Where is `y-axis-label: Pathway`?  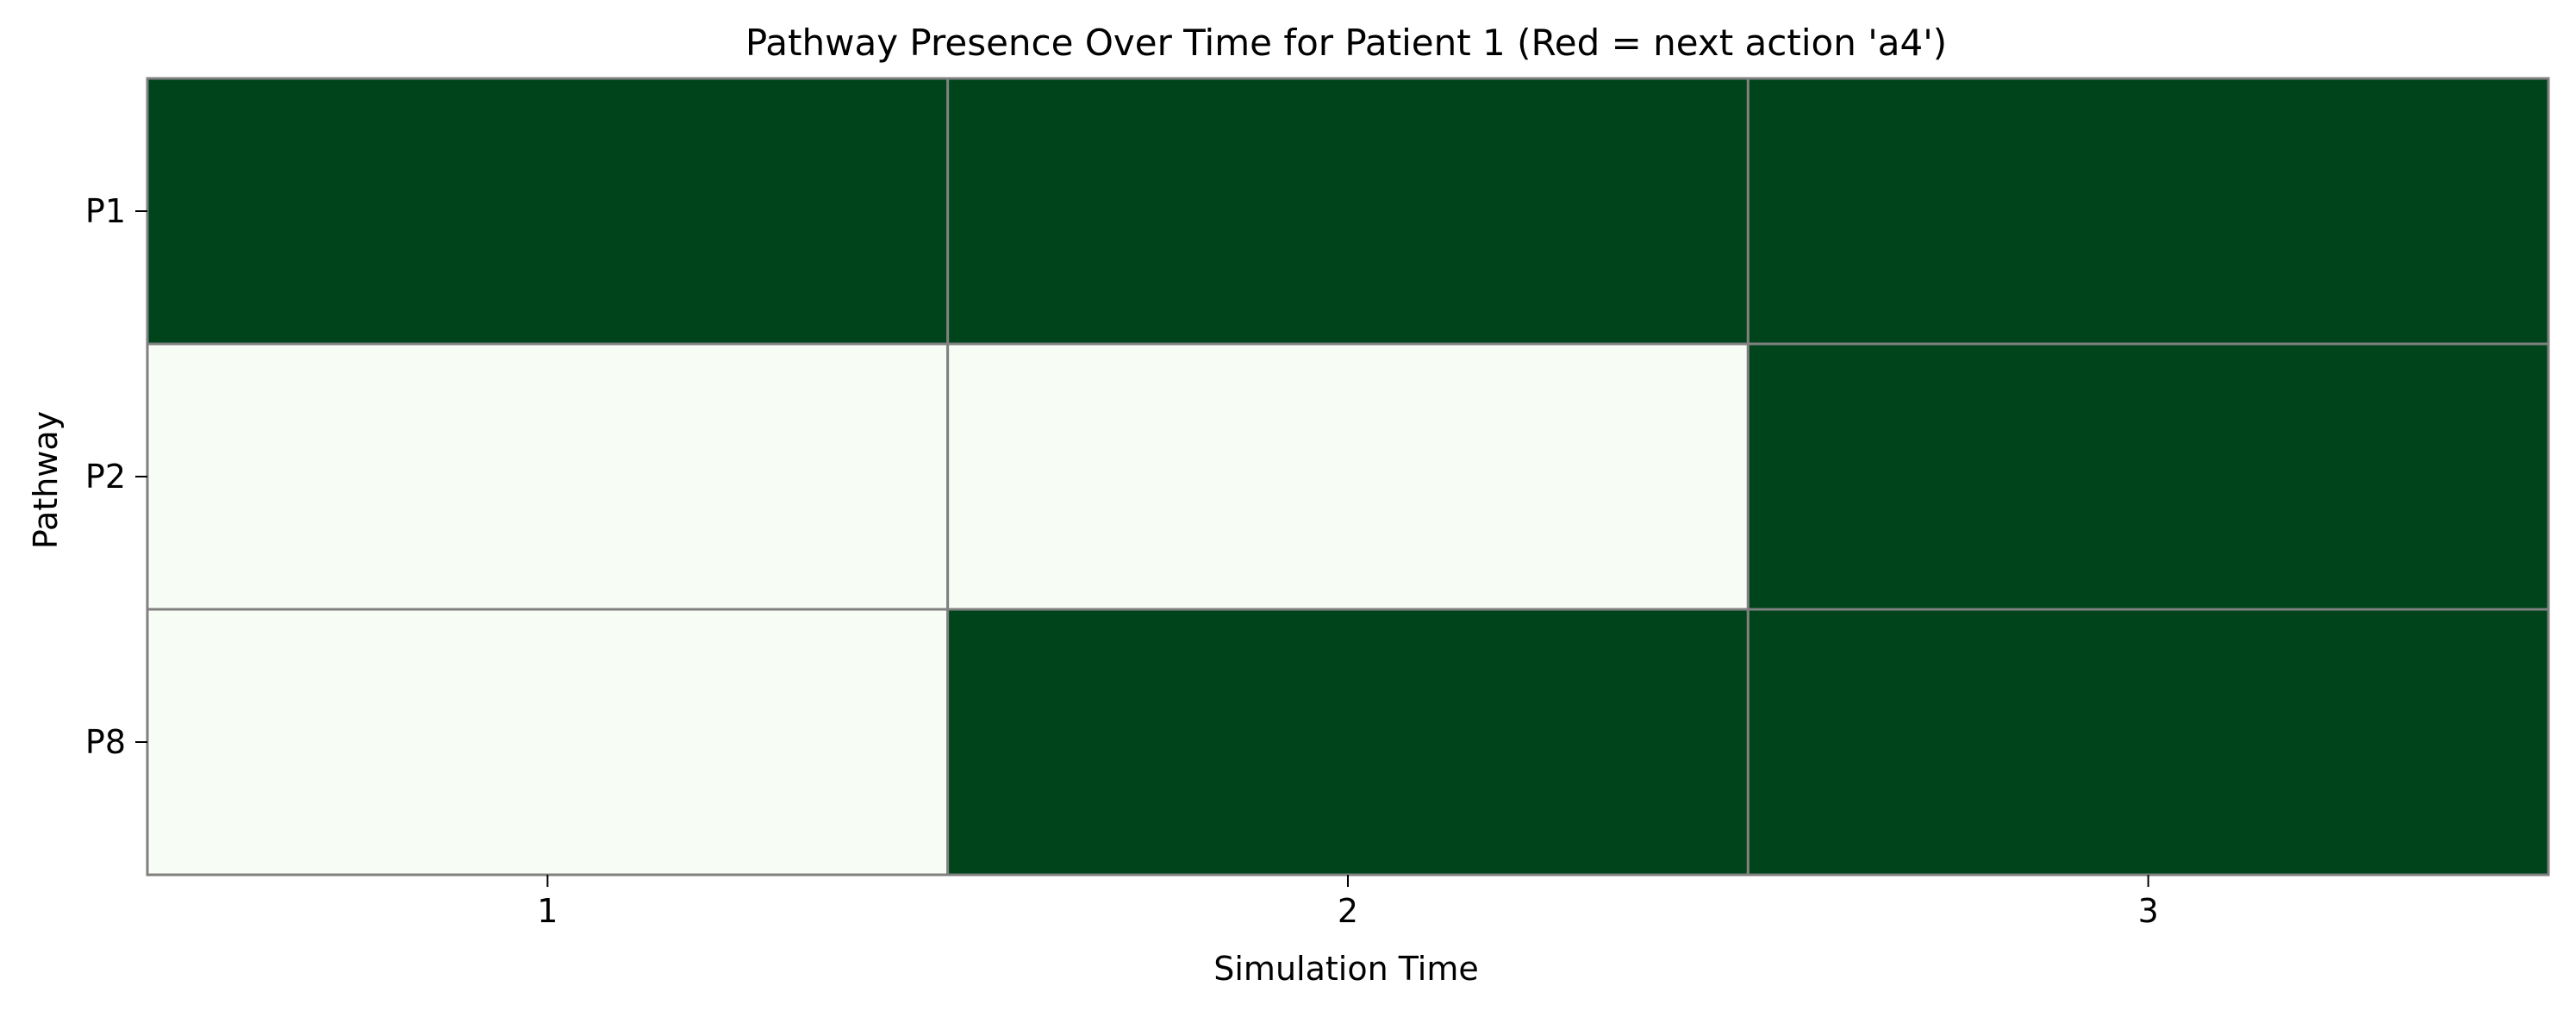
y-axis-label: Pathway is located at coordinates (46, 480).